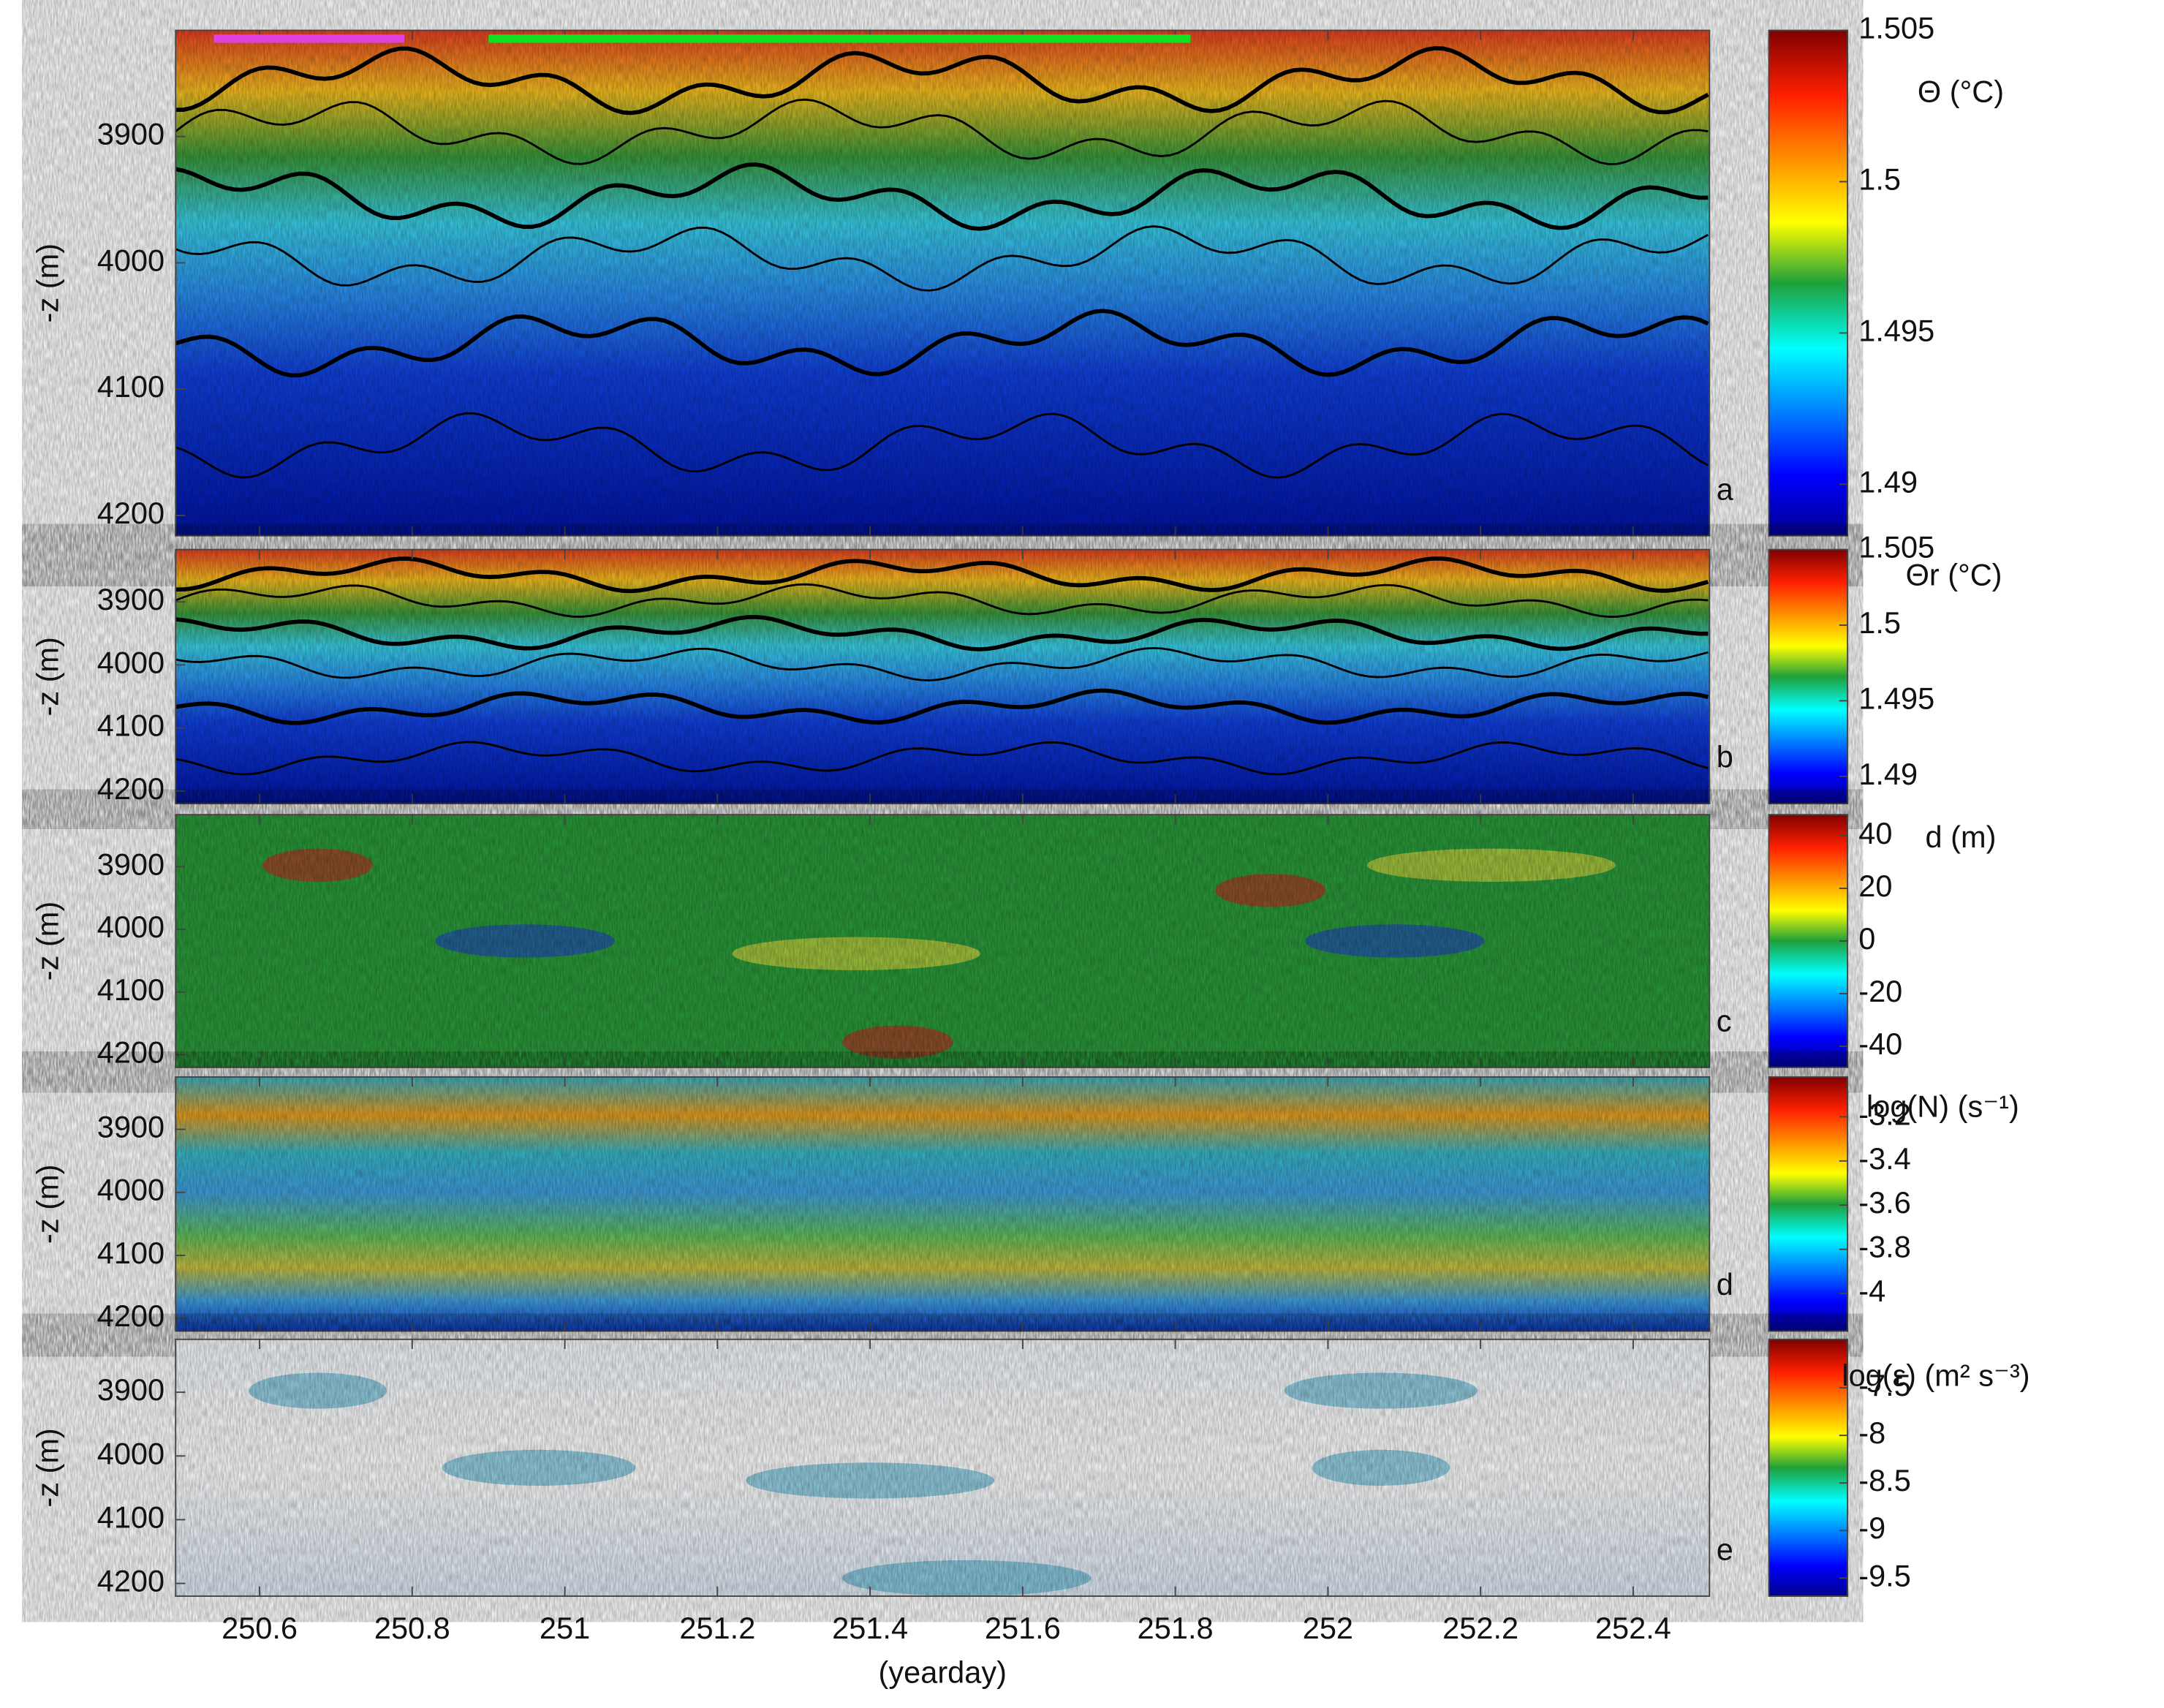  Describe the element at coordinates (1725, 757) in the screenshot. I see `panel-label: b` at that location.